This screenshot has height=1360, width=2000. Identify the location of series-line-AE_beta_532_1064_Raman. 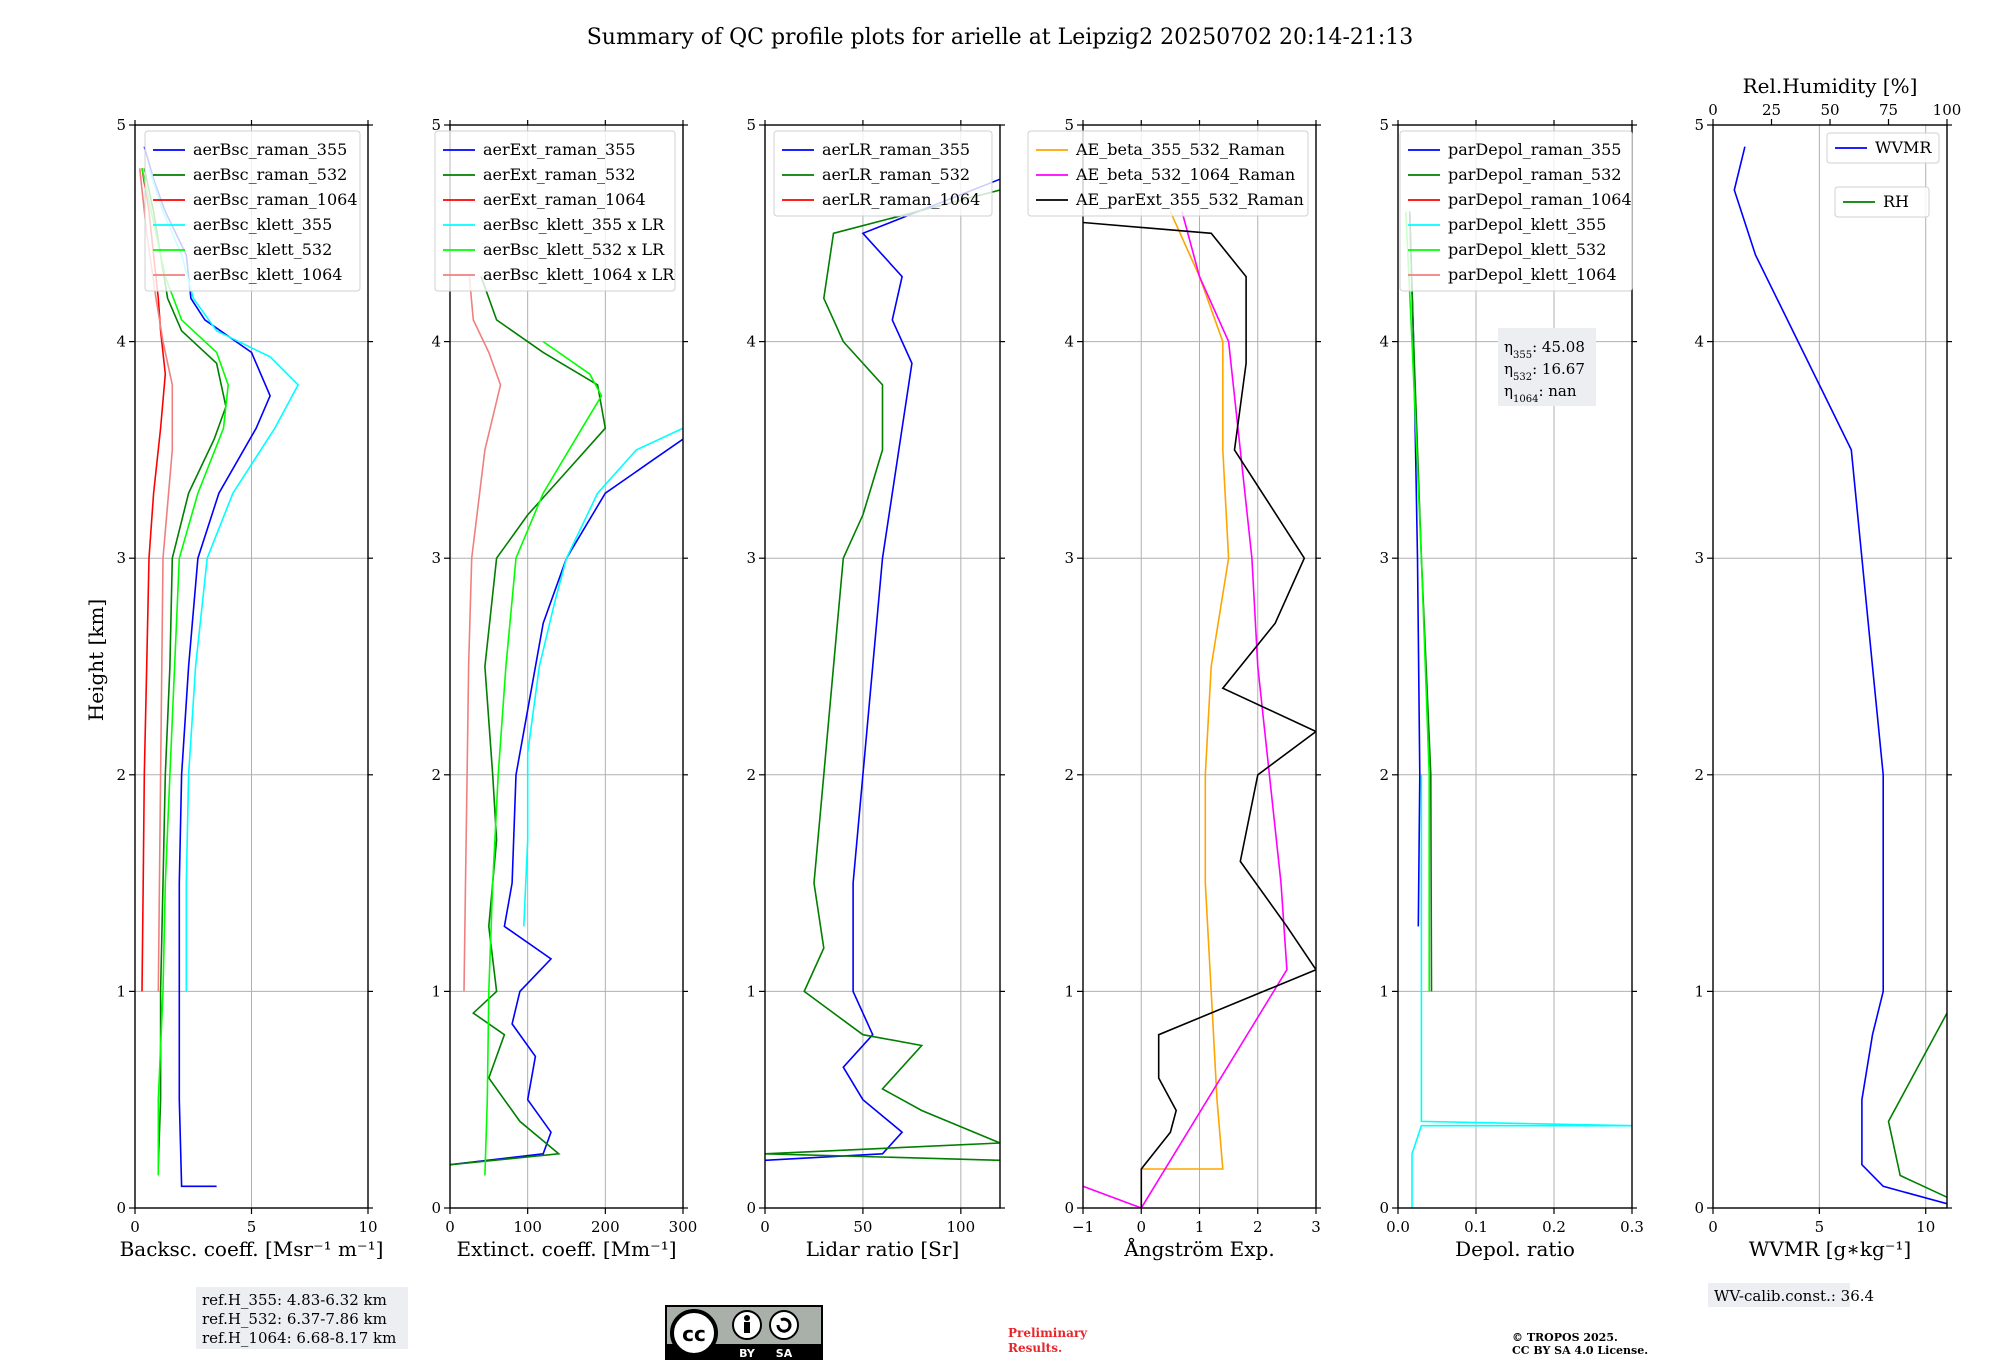
(1185, 709).